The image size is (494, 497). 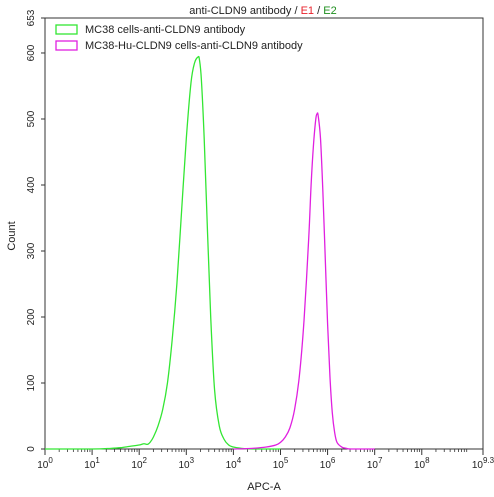 What do you see at coordinates (234, 463) in the screenshot?
I see `x-tick-label: 10⁴` at bounding box center [234, 463].